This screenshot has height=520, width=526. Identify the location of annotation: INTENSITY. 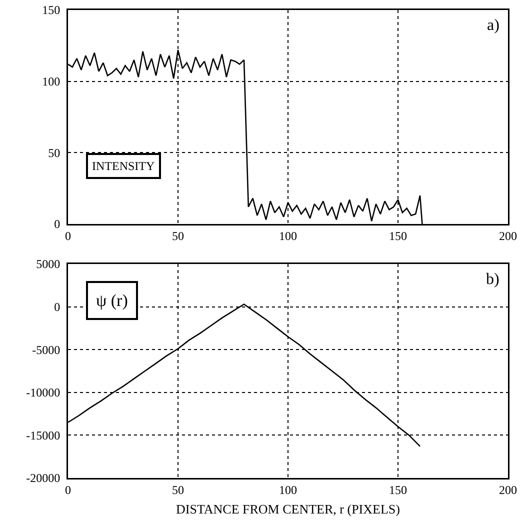
(123, 166).